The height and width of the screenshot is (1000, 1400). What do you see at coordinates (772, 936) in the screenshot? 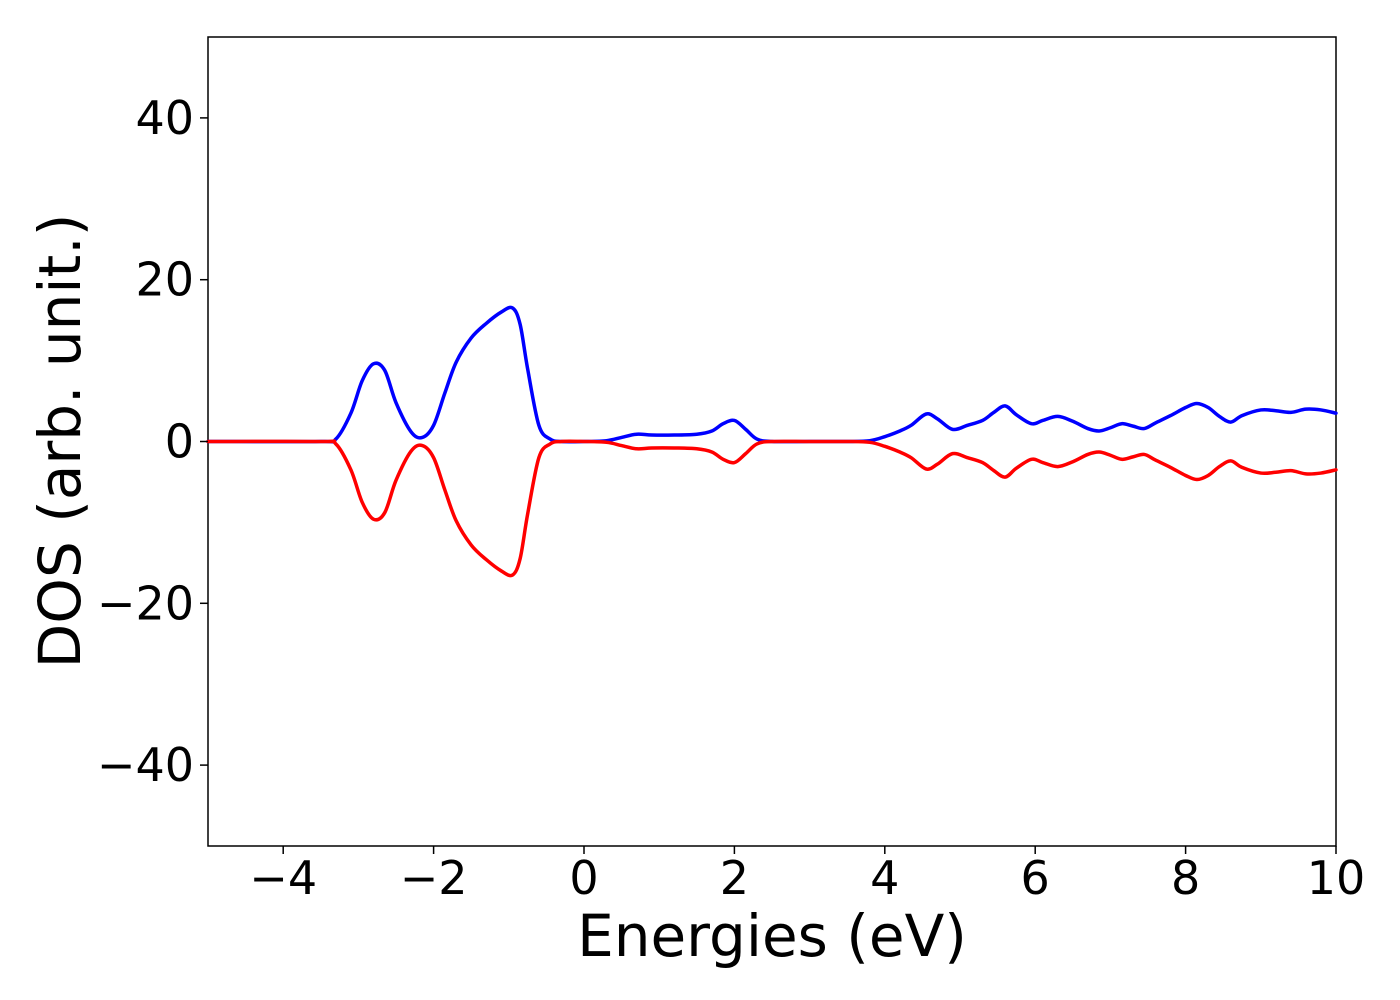
I see `x-axis-label: Energies (eV)` at bounding box center [772, 936].